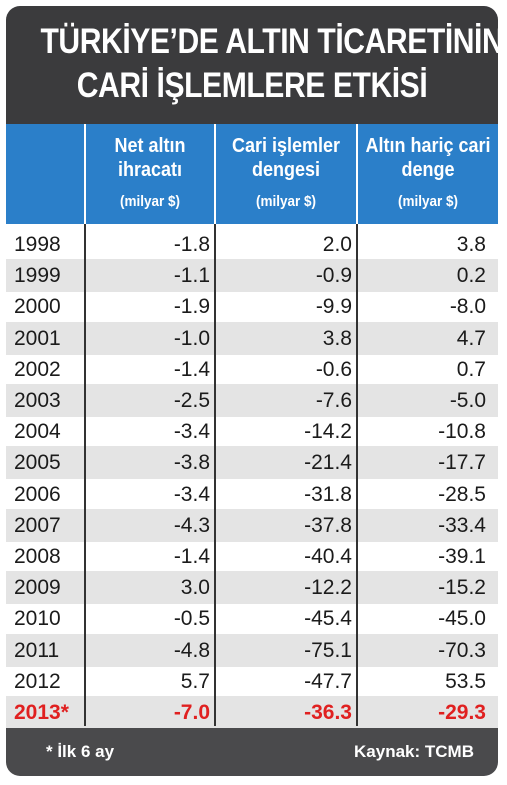 This screenshot has width=507, height=785. Describe the element at coordinates (252, 244) in the screenshot. I see `table-row: 1998 -1.8 2.0 3.8` at that location.